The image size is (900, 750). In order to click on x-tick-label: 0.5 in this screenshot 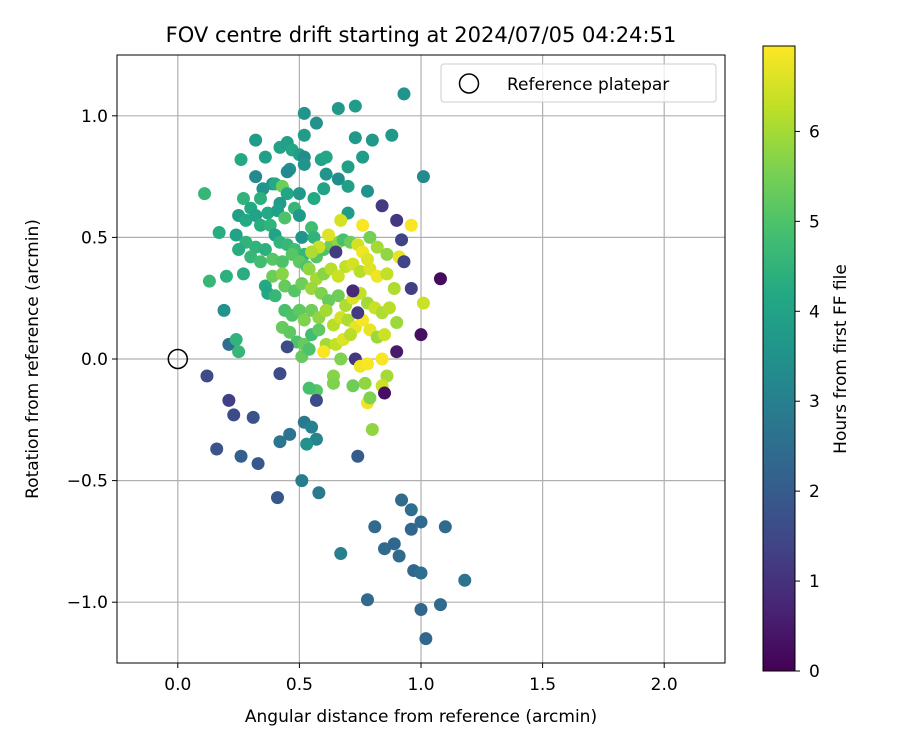, I will do `click(299, 685)`.